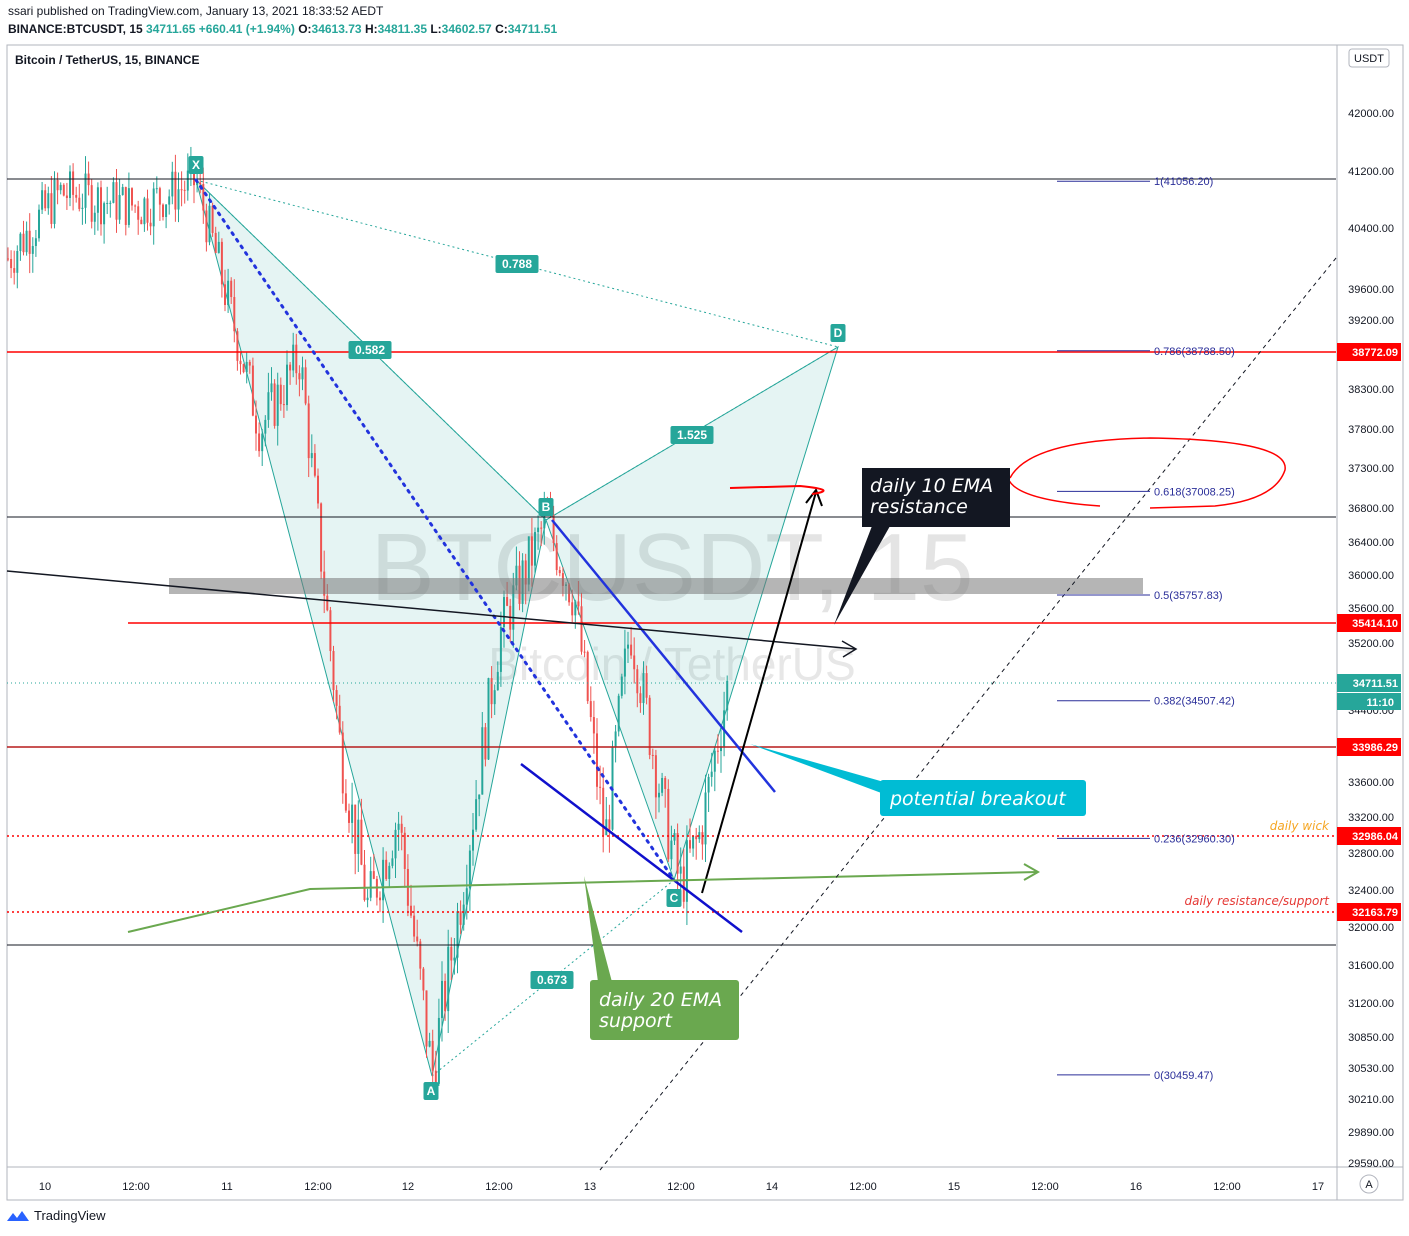  Describe the element at coordinates (849, 649) in the screenshot. I see `trend-black-arrow` at that location.